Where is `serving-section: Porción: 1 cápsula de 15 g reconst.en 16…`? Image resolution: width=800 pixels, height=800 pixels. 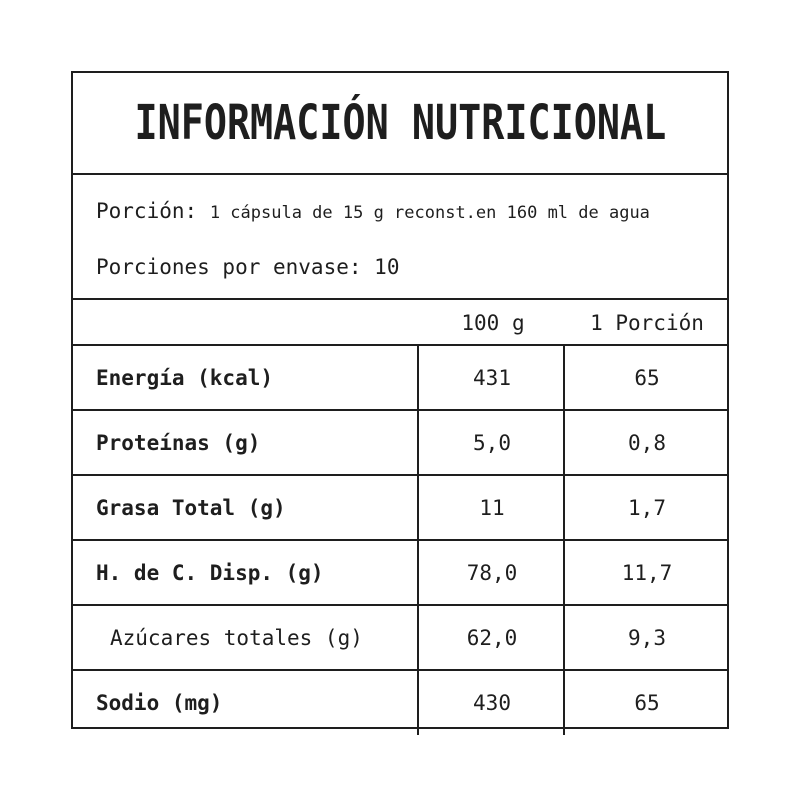 serving-section: Porción: 1 cápsula de 15 g reconst.en 16… is located at coordinates (400, 237).